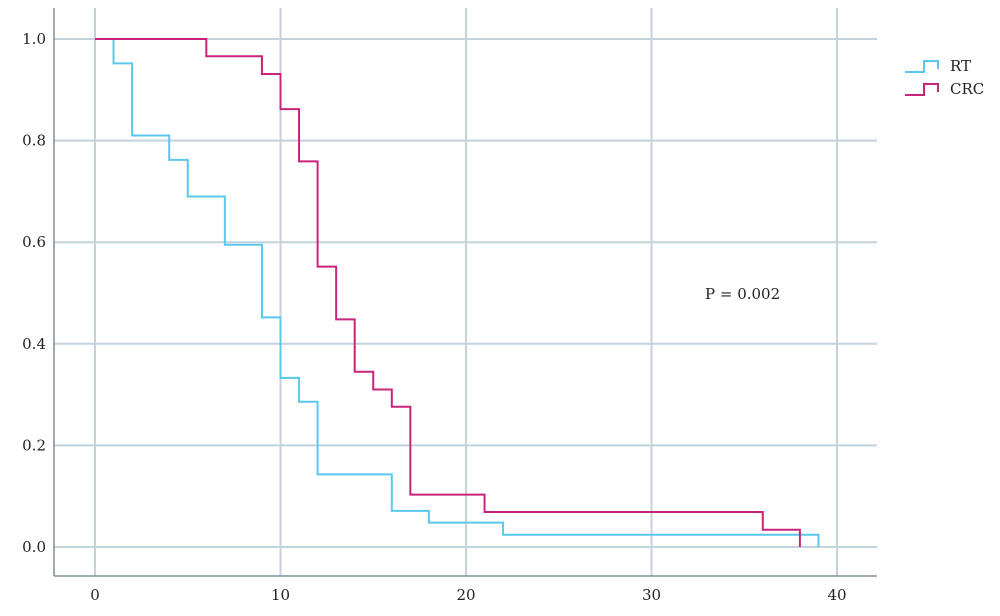  Describe the element at coordinates (960, 66) in the screenshot. I see `legend-label-rt: RT` at that location.